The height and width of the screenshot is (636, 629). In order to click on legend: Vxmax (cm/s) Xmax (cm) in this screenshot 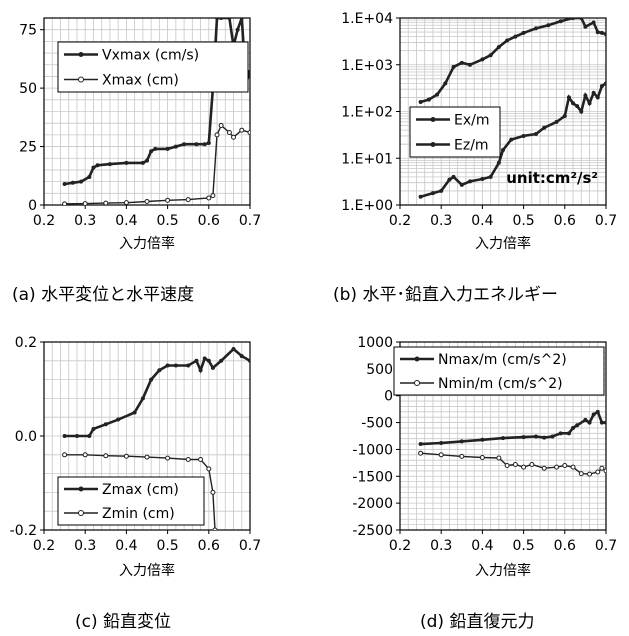, I will do `click(153, 67)`.